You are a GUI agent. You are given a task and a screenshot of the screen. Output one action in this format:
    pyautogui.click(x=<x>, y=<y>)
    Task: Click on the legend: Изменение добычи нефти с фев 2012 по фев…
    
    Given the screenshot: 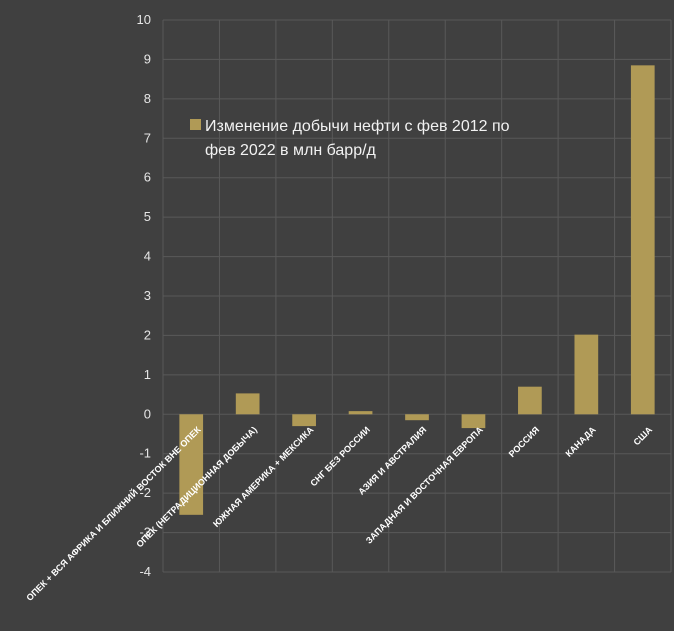 What is the action you would take?
    pyautogui.click(x=350, y=138)
    